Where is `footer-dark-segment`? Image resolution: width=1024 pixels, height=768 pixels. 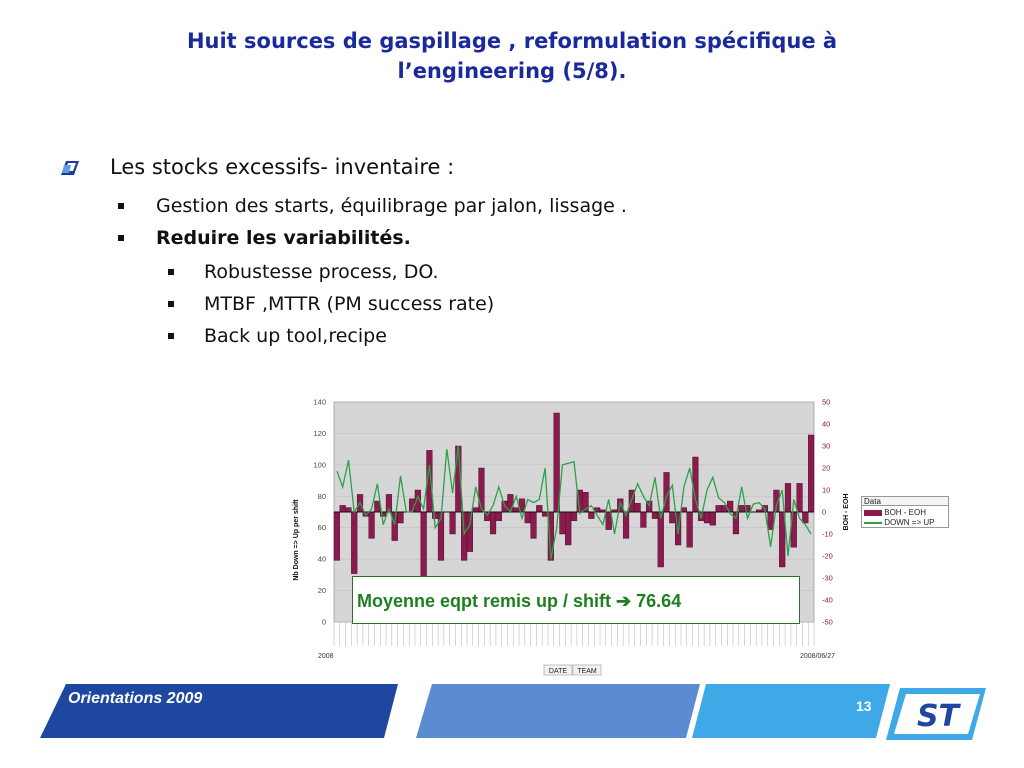 footer-dark-segment is located at coordinates (219, 711).